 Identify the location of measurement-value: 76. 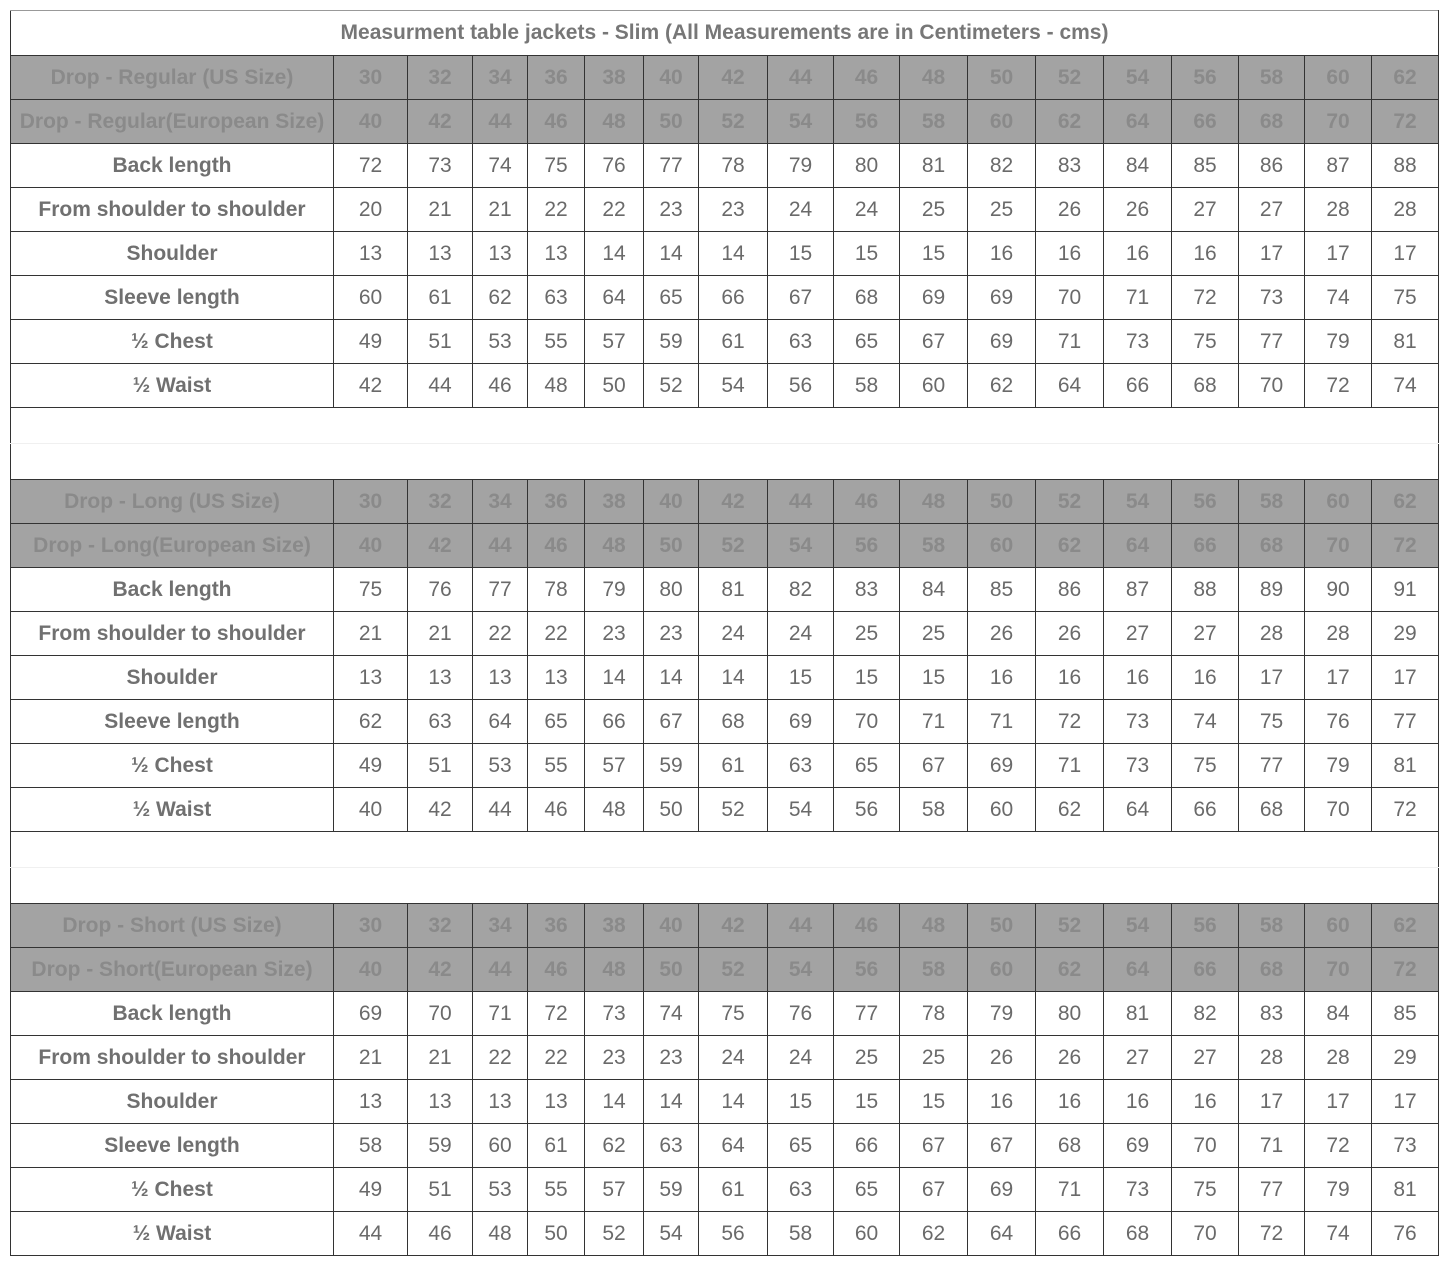
(614, 165).